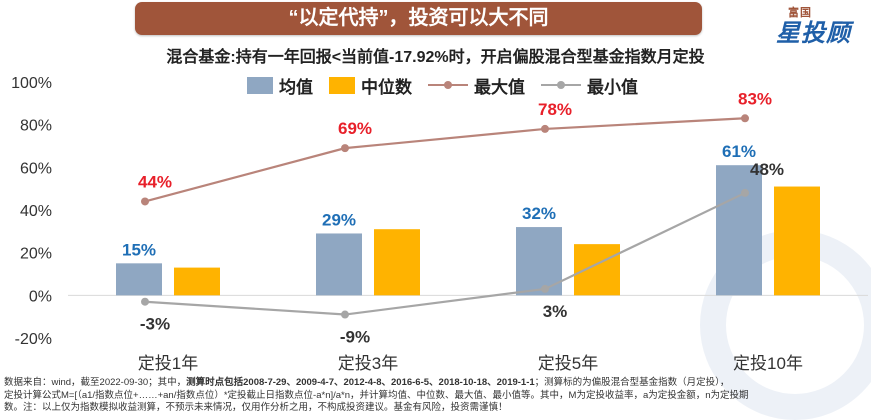 This screenshot has width=871, height=420. Describe the element at coordinates (555, 311) in the screenshot. I see `line-data-label: 3%` at that location.